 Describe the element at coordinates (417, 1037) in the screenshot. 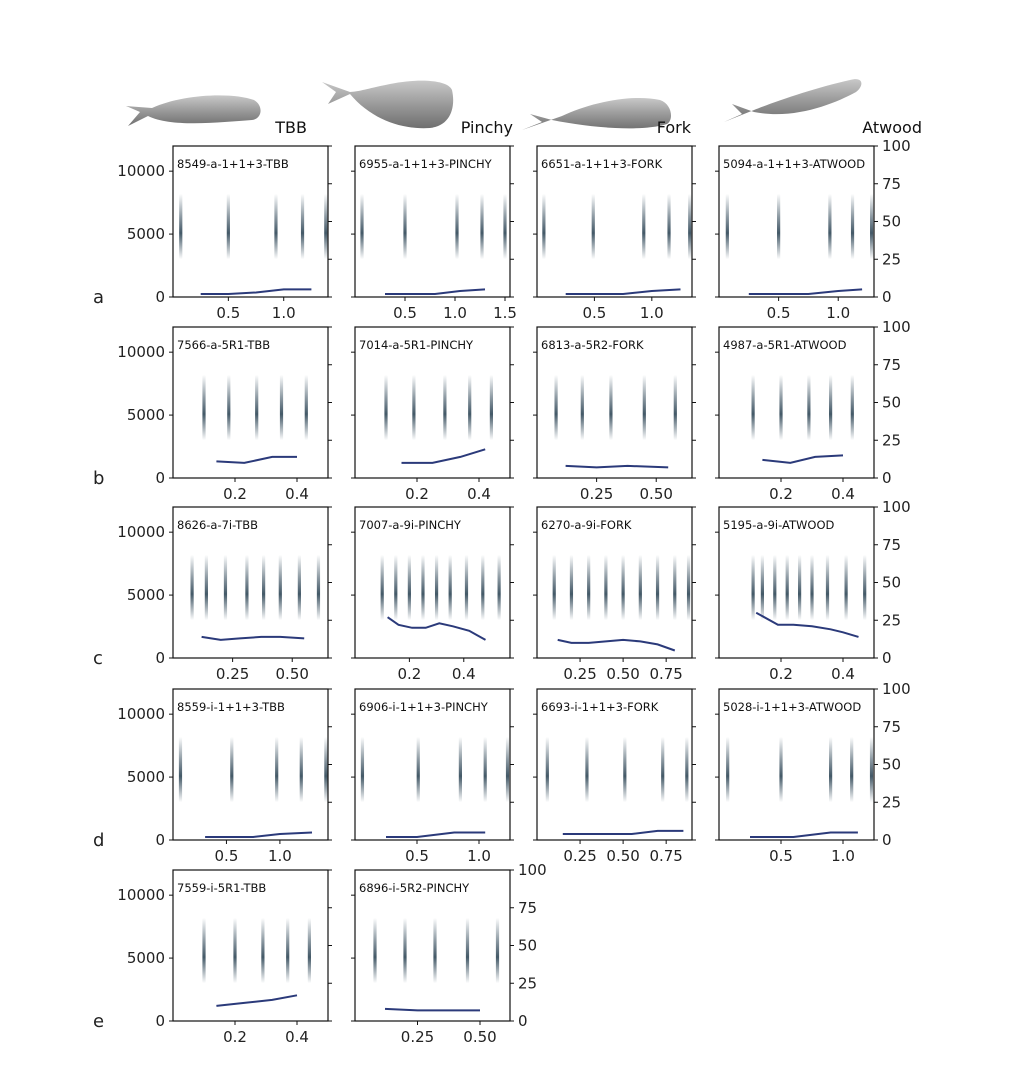

I see `x-tick-label: 0.25` at that location.